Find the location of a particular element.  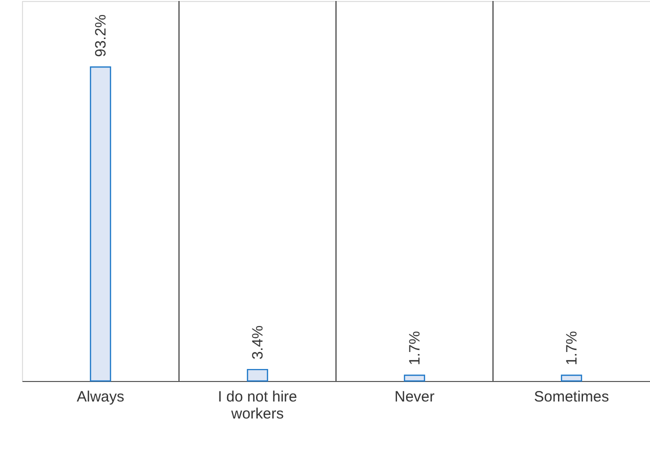

x-tick-label: I do not hire workers is located at coordinates (258, 405).